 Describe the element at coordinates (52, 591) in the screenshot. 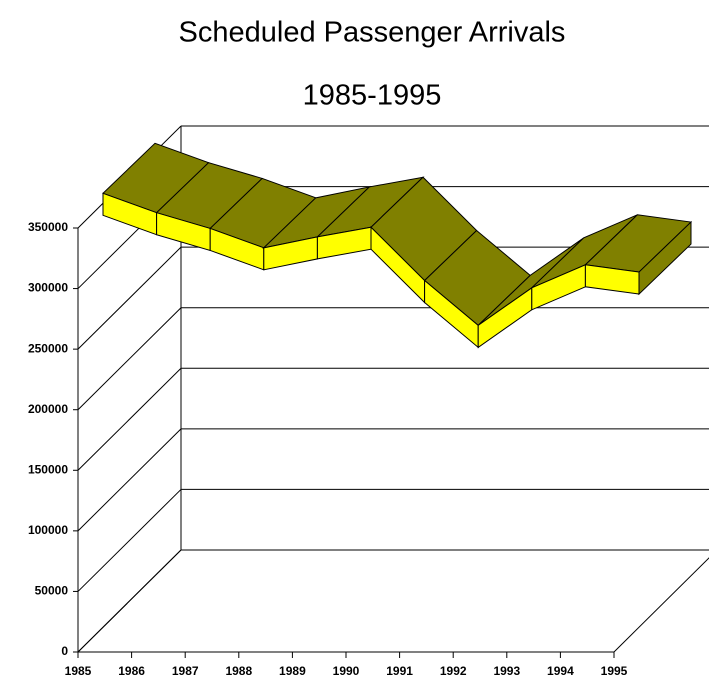

I see `y-tick-label: 50000` at that location.